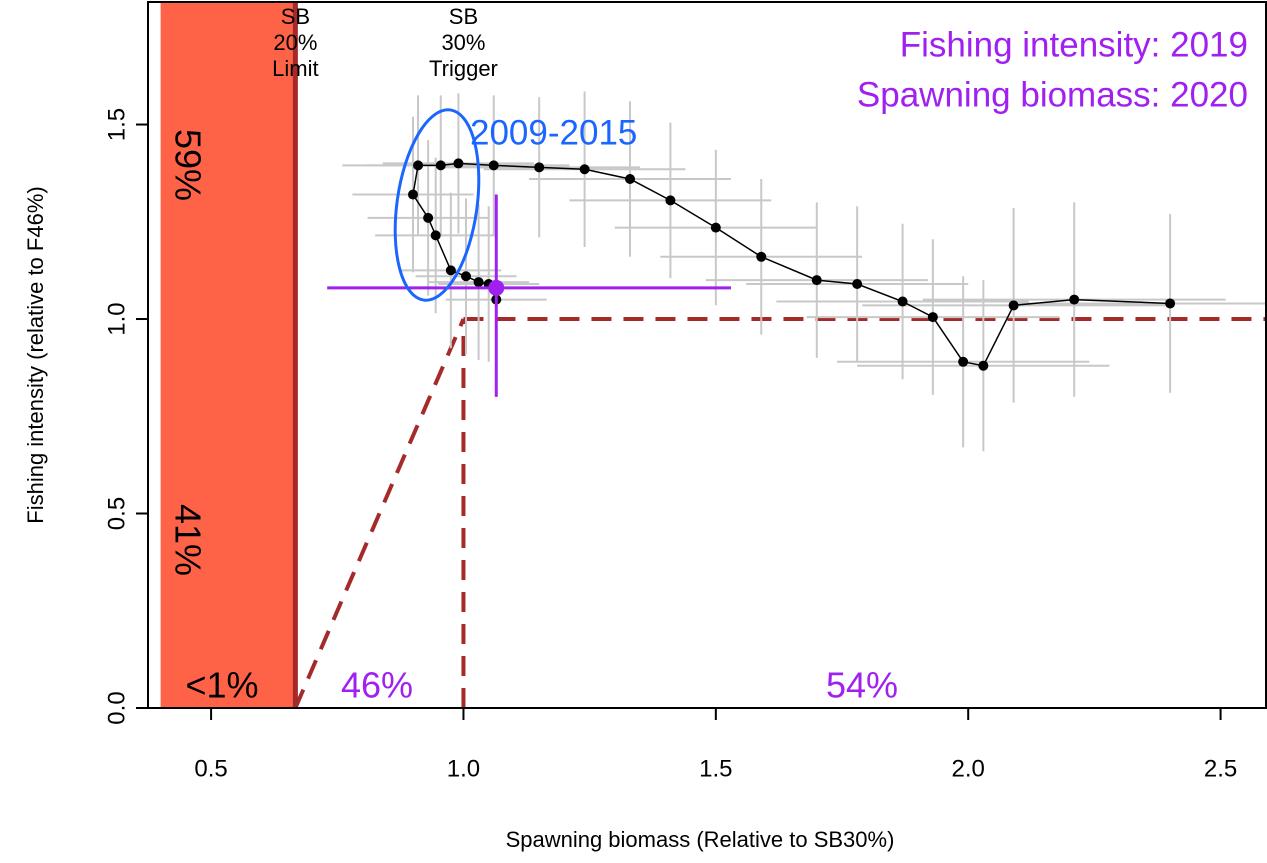 This screenshot has height=863, width=1267. Describe the element at coordinates (187, 540) in the screenshot. I see `quadrant-label: 41%` at that location.